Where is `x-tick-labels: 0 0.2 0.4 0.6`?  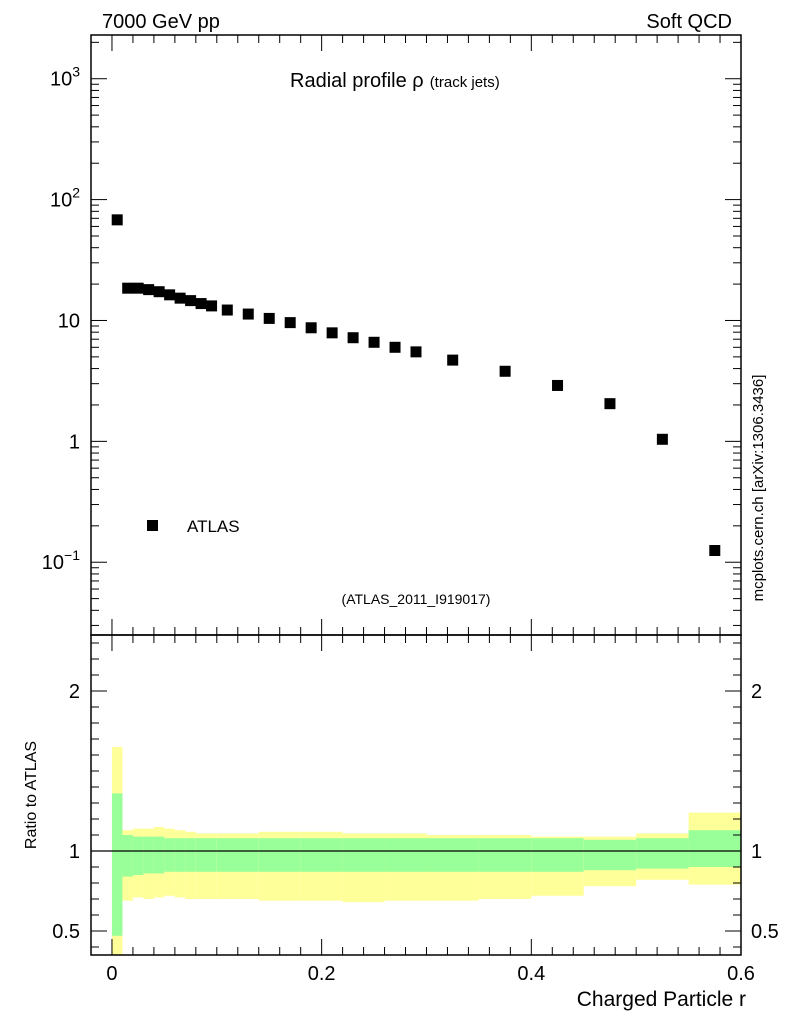
x-tick-labels: 0 0.2 0.4 0.6 is located at coordinates (430, 974).